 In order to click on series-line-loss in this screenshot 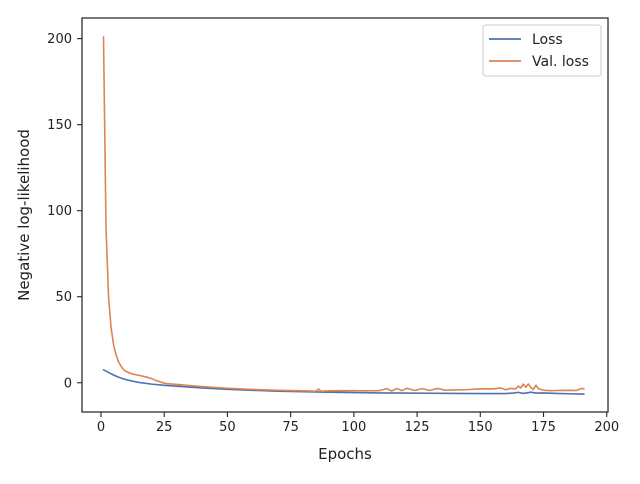, I will do `click(343, 382)`.